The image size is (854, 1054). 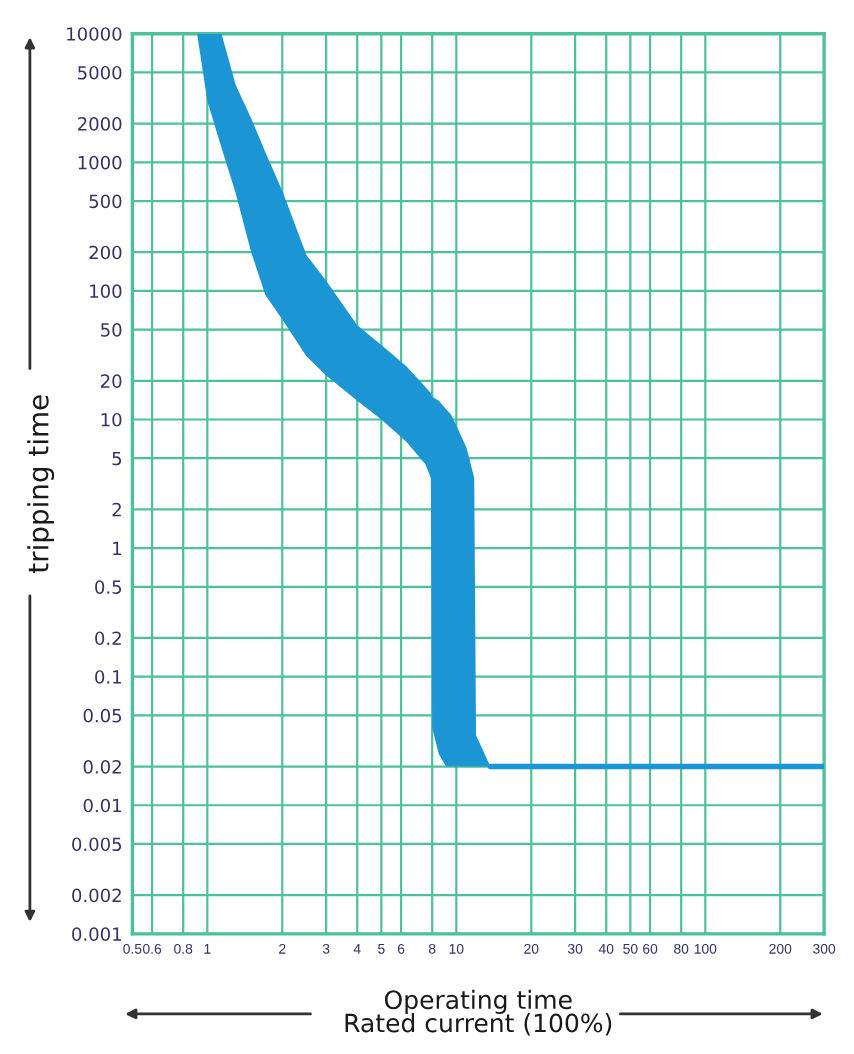 What do you see at coordinates (108, 677) in the screenshot?
I see `y-tick-label: 0.1` at bounding box center [108, 677].